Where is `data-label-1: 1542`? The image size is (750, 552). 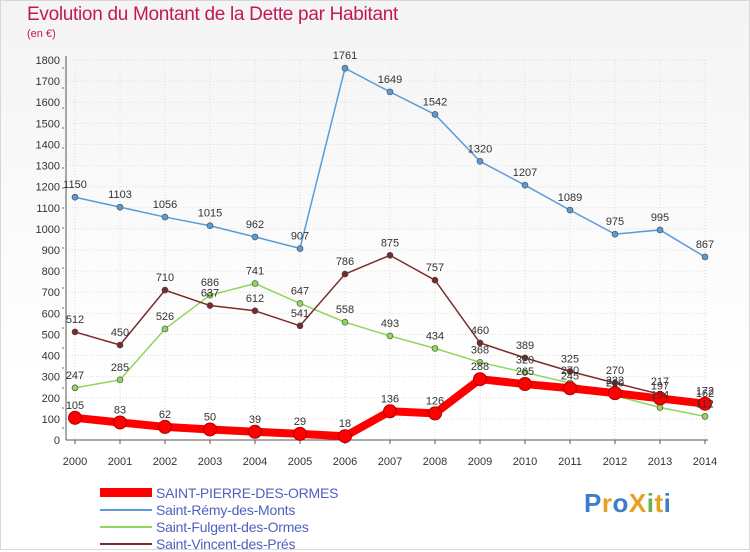
data-label-1: 1542 is located at coordinates (435, 102).